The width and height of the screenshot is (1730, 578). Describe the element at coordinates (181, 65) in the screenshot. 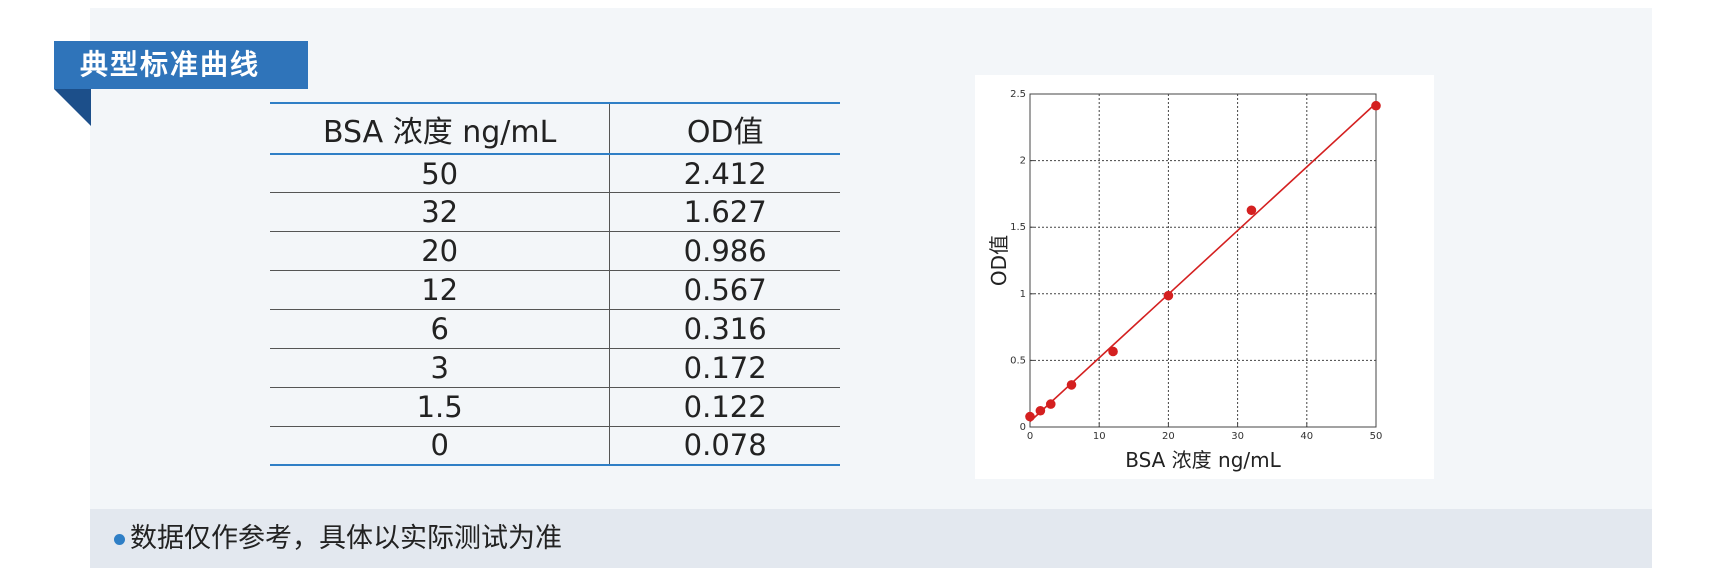

I see `section-title: 典型标准曲线` at that location.